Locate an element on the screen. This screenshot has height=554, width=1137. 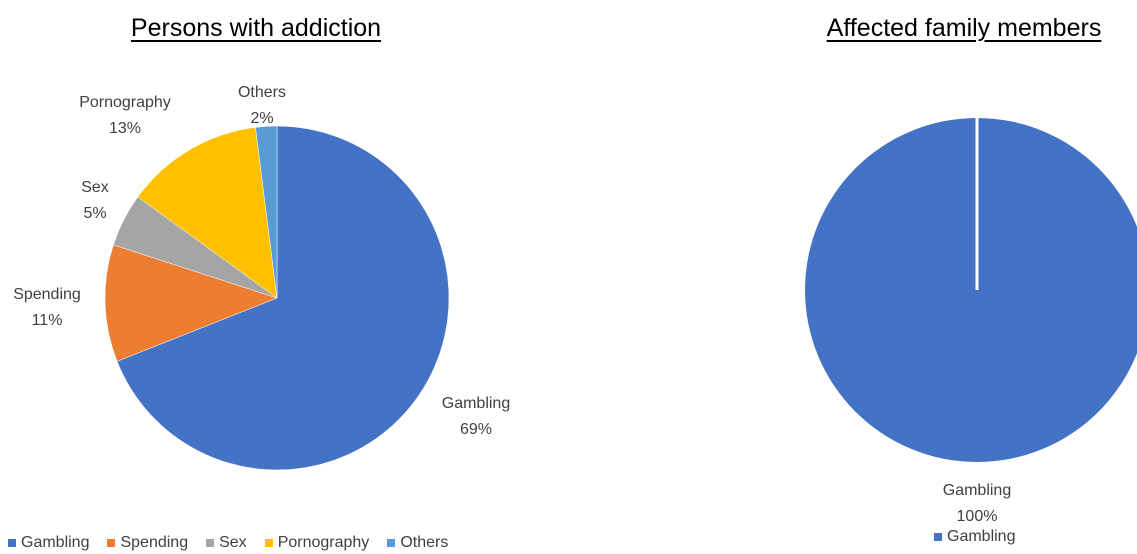
legend-item-spending: Spending is located at coordinates (147, 543).